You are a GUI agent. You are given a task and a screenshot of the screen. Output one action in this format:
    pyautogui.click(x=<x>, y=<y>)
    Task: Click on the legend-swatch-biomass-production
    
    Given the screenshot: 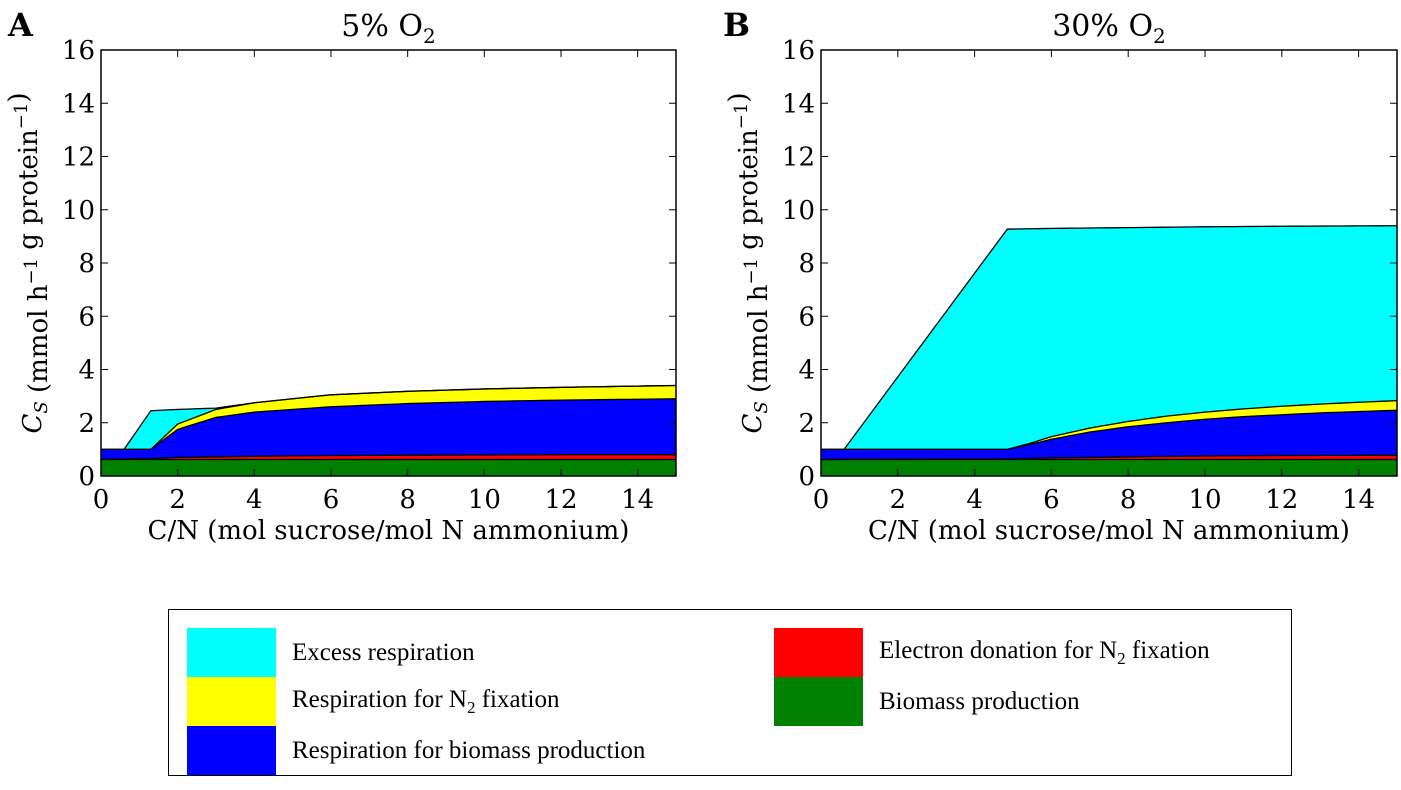 What is the action you would take?
    pyautogui.click(x=818, y=701)
    